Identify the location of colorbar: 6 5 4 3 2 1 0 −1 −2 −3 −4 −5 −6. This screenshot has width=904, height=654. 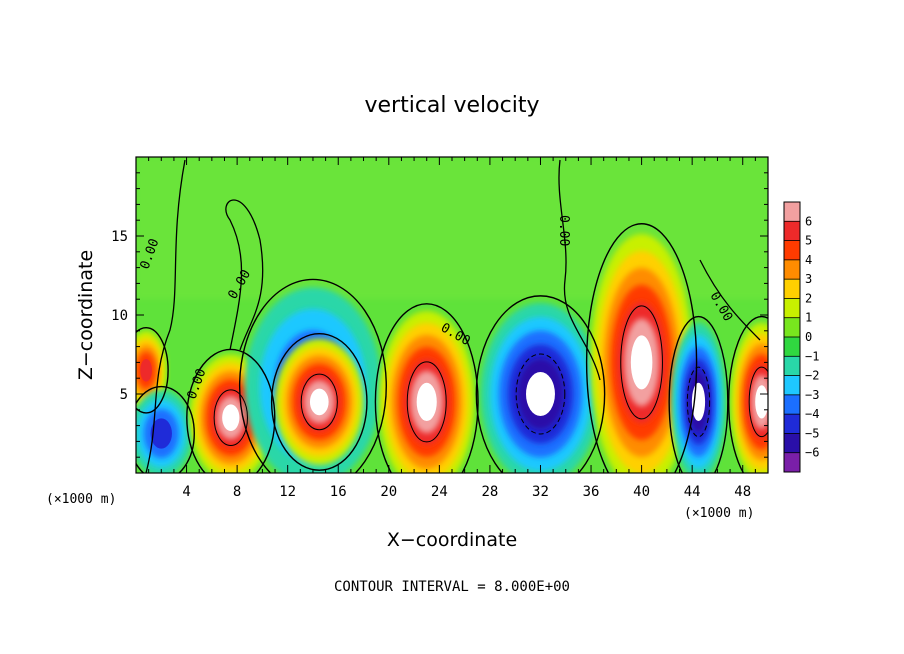
(801, 337).